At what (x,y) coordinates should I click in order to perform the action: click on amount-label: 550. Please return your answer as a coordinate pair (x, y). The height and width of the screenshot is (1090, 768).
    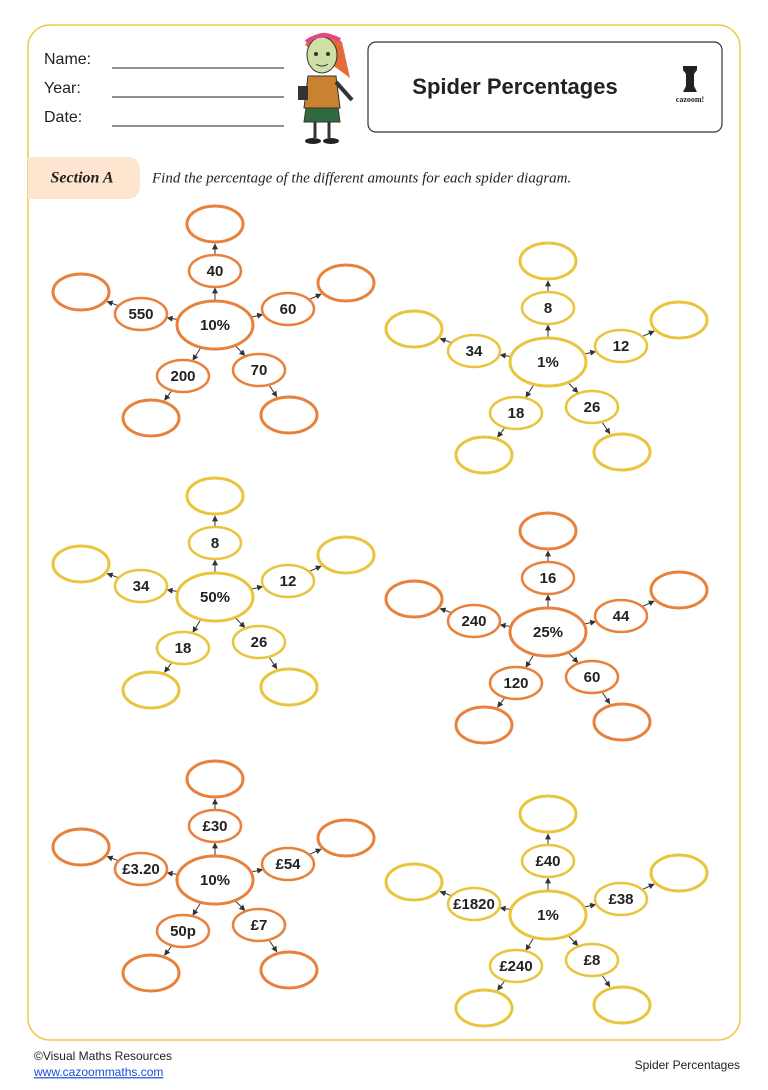
    Looking at the image, I should click on (140, 314).